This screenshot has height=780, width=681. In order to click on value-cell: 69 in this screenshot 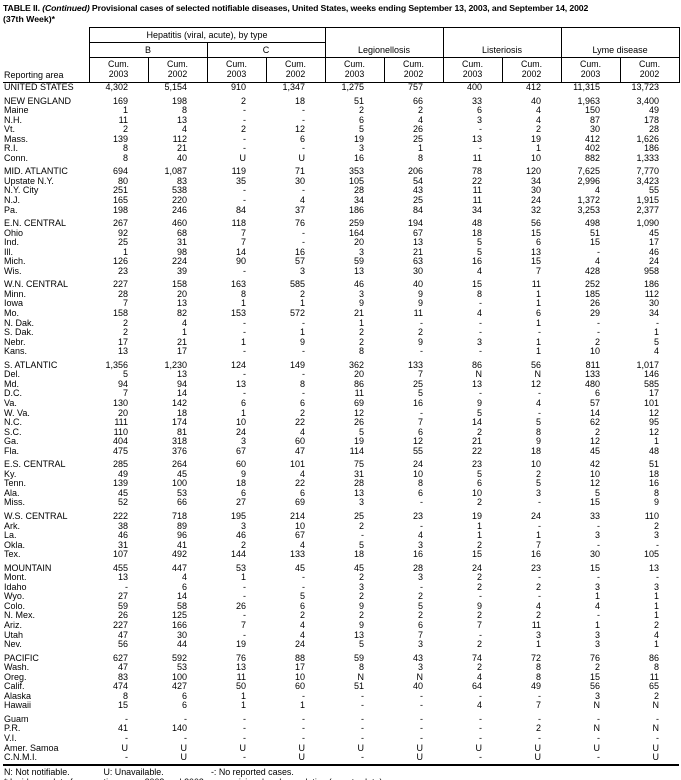, I will do `click(299, 503)`.